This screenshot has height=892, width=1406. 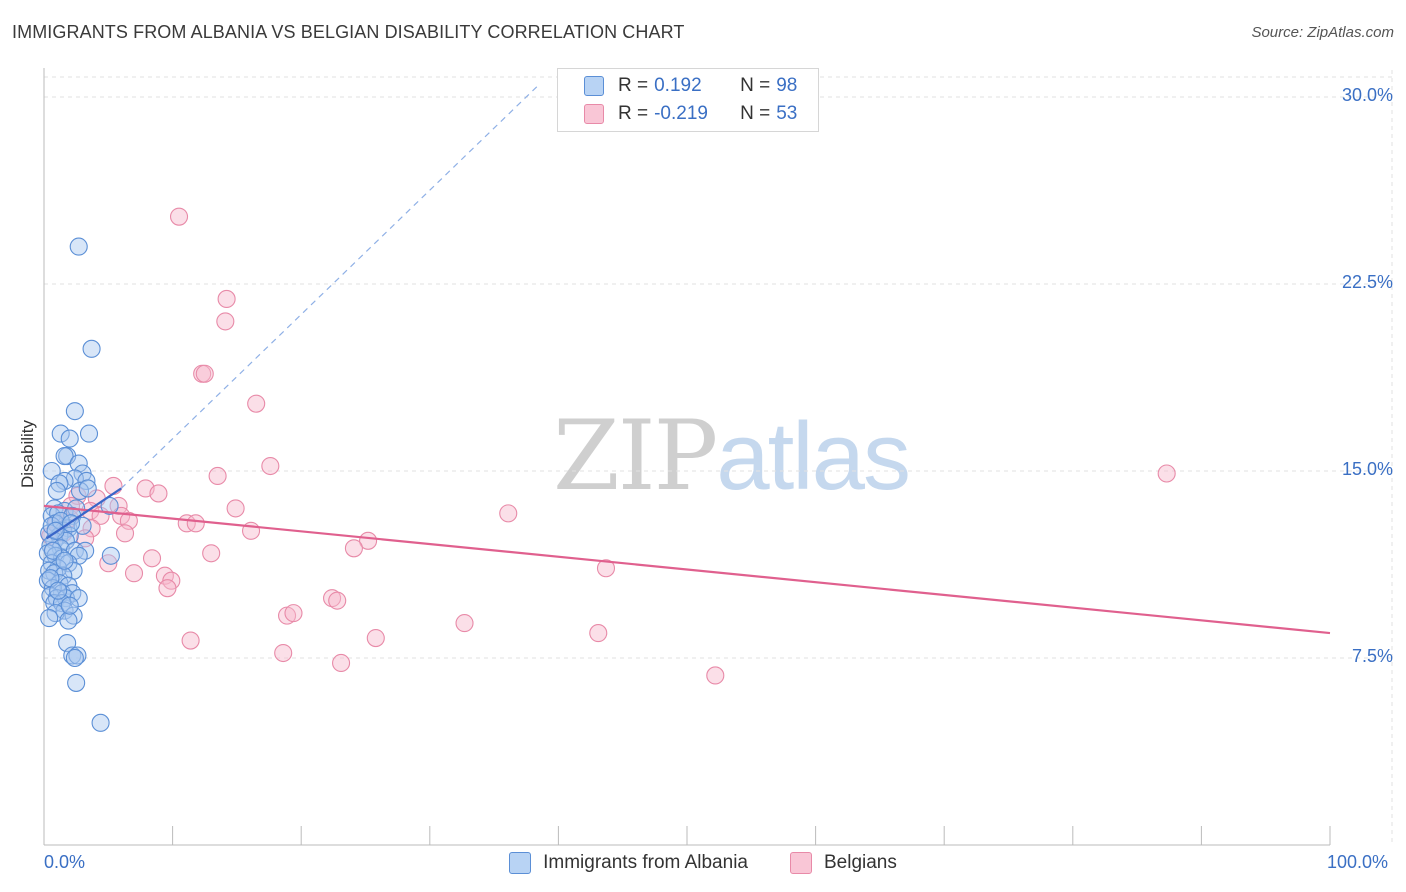 I want to click on albania-trend-extension, so click(x=330, y=286).